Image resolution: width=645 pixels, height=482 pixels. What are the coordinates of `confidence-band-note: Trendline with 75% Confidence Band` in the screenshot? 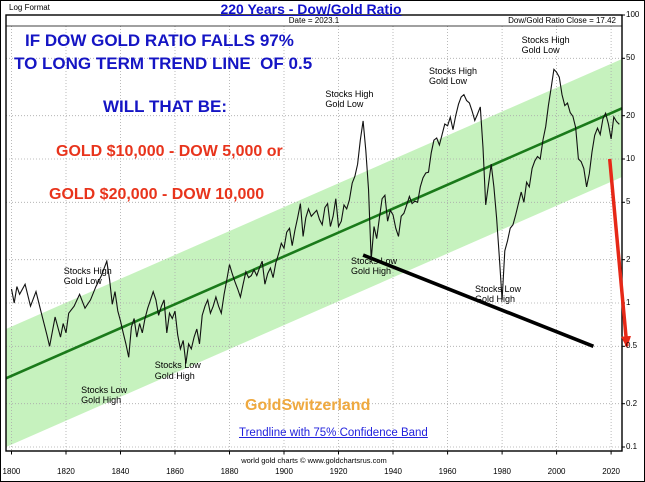 It's located at (333, 433).